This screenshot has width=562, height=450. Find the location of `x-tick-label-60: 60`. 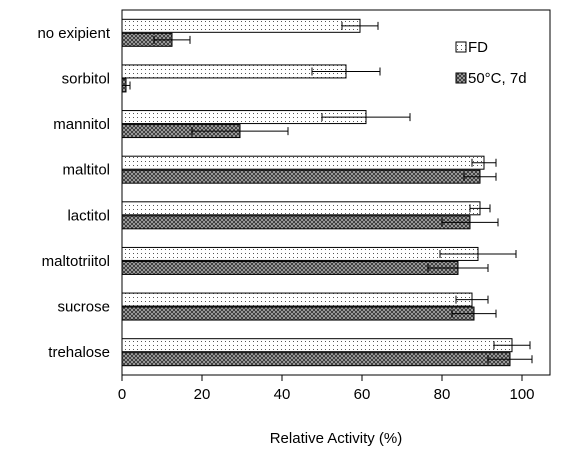

x-tick-label-60: 60 is located at coordinates (362, 394).